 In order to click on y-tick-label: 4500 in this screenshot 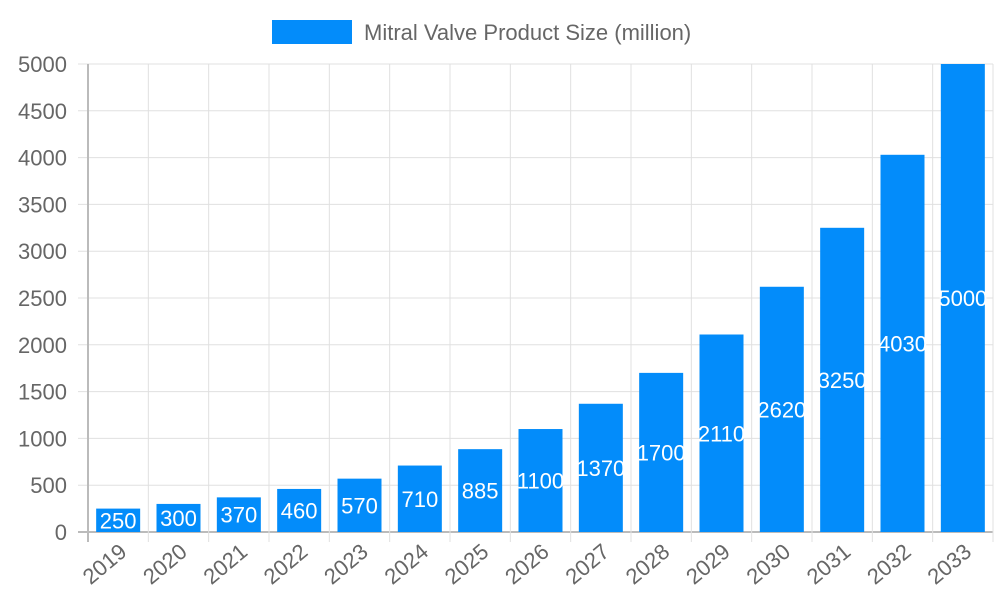, I will do `click(42, 111)`.